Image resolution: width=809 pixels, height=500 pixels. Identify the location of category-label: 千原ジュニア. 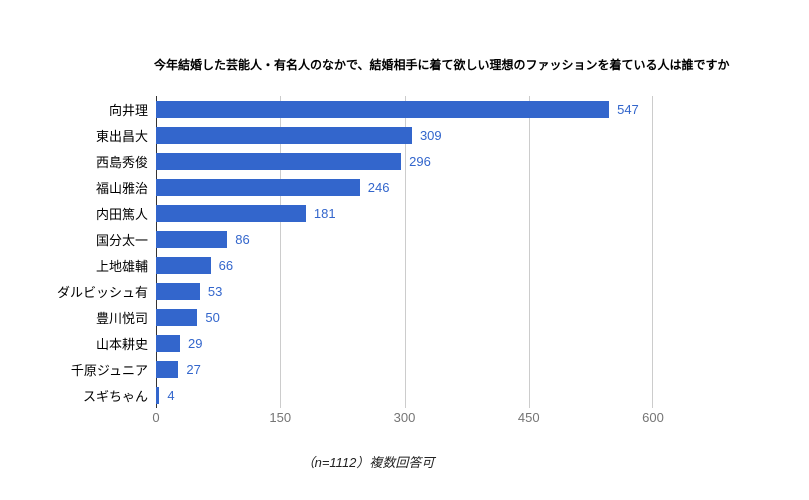
(109, 370).